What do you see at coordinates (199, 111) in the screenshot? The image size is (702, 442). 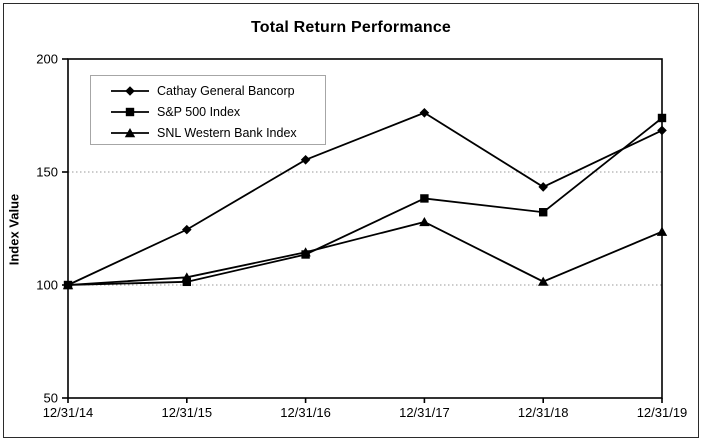 I see `legend-label: S&P 500 Index` at bounding box center [199, 111].